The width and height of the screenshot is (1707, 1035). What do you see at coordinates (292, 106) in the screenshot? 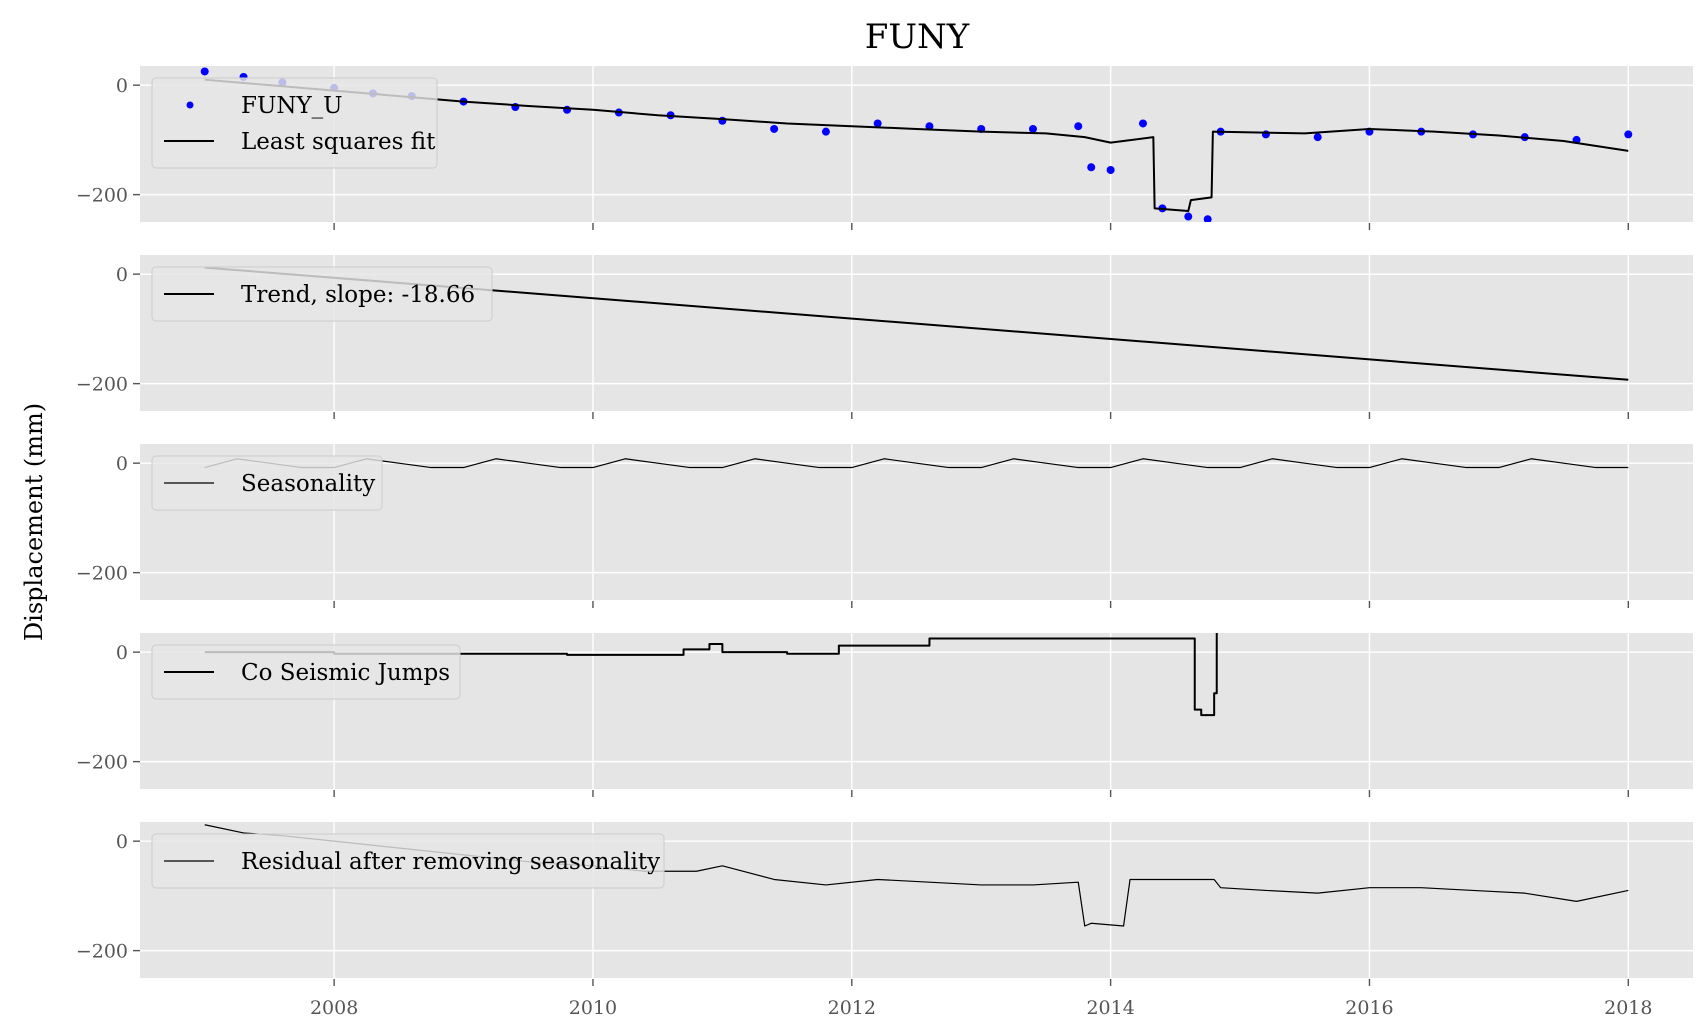
I see `legend-label: FUNY_U` at bounding box center [292, 106].